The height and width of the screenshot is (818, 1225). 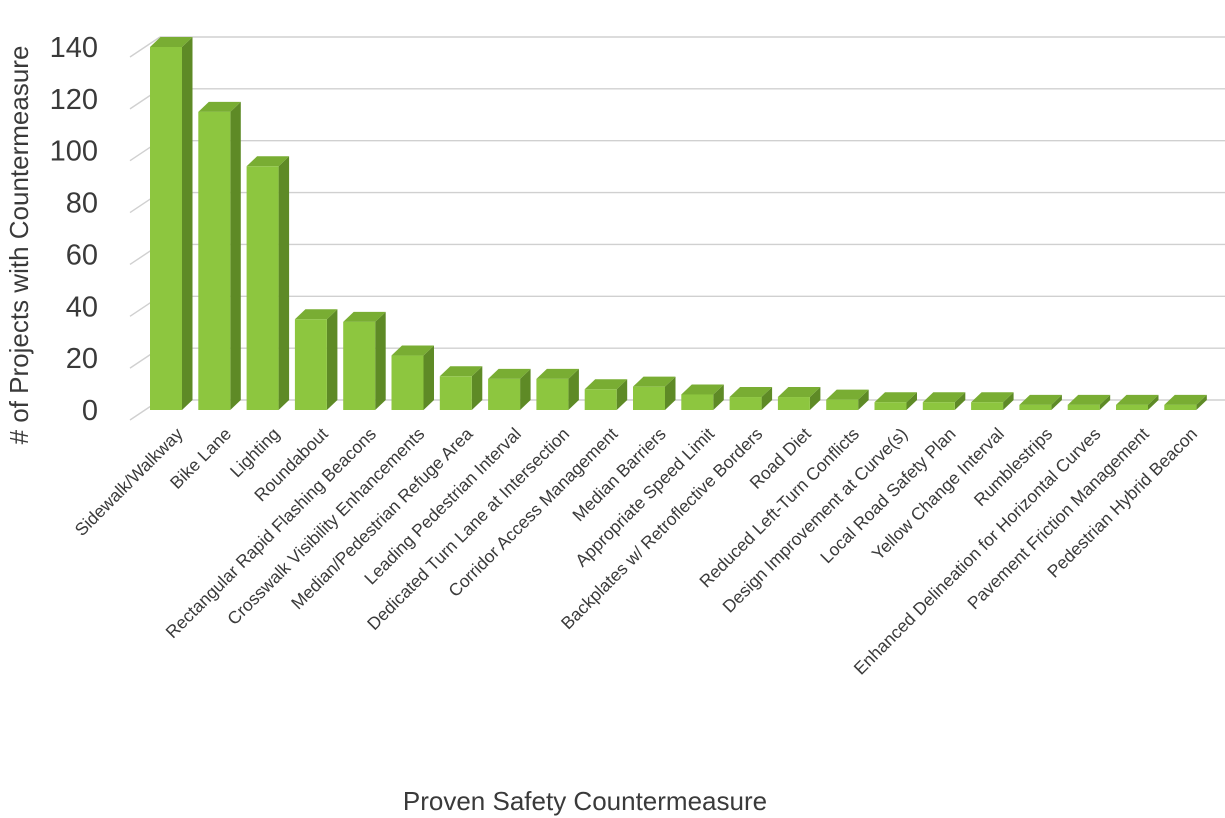 I want to click on y-tick-label: 60, so click(x=82, y=255).